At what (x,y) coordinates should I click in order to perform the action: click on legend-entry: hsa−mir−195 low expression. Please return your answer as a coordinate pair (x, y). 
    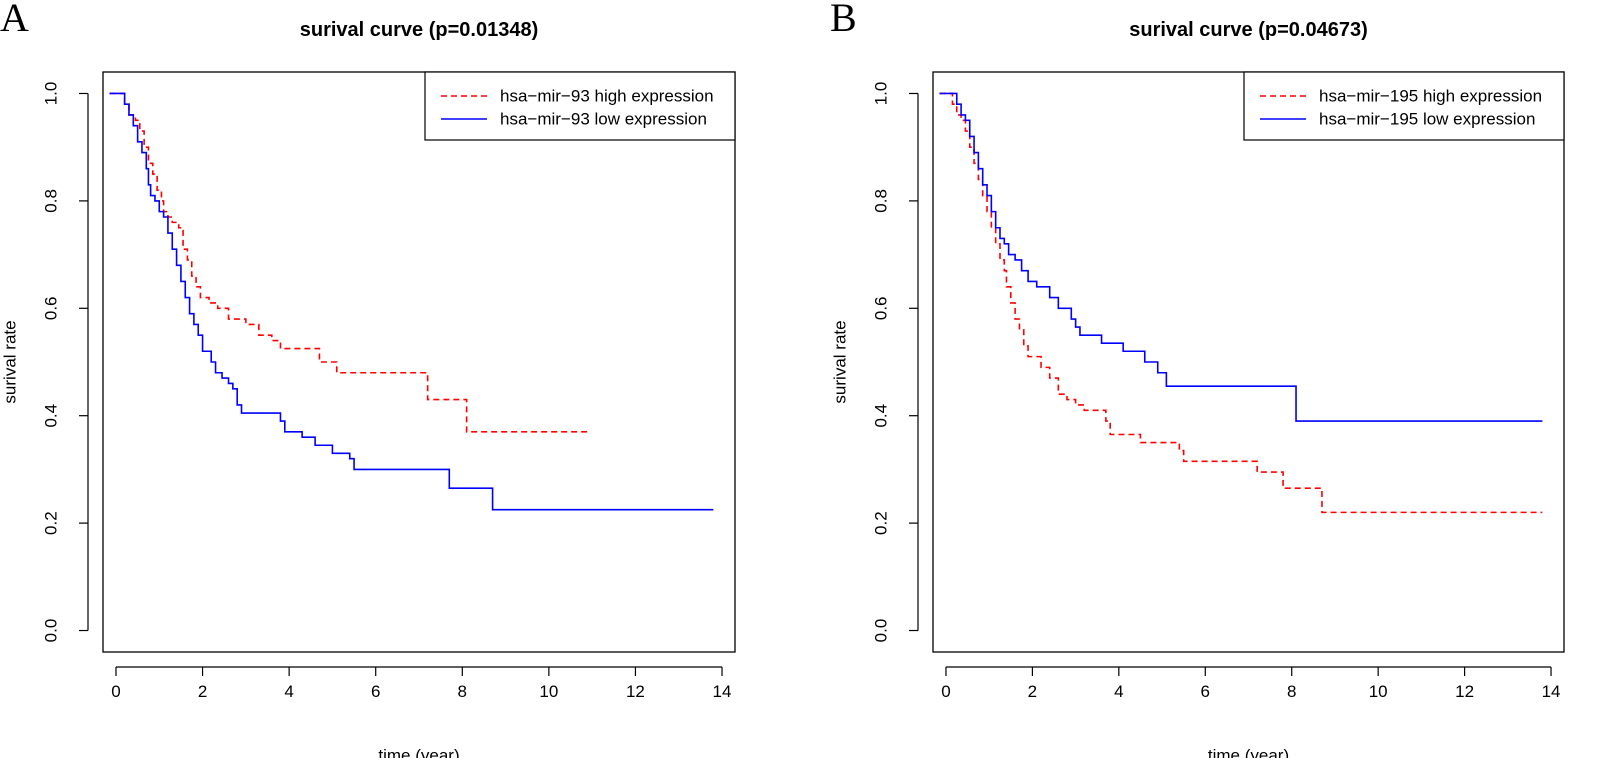
    Looking at the image, I should click on (1427, 119).